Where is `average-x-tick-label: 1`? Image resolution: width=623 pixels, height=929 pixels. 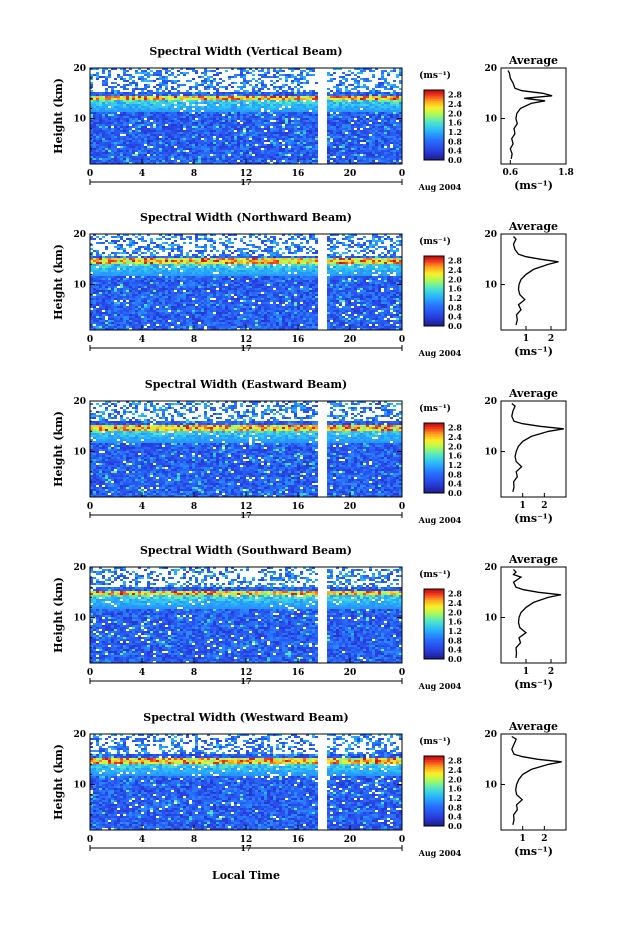 average-x-tick-label: 1 is located at coordinates (523, 506).